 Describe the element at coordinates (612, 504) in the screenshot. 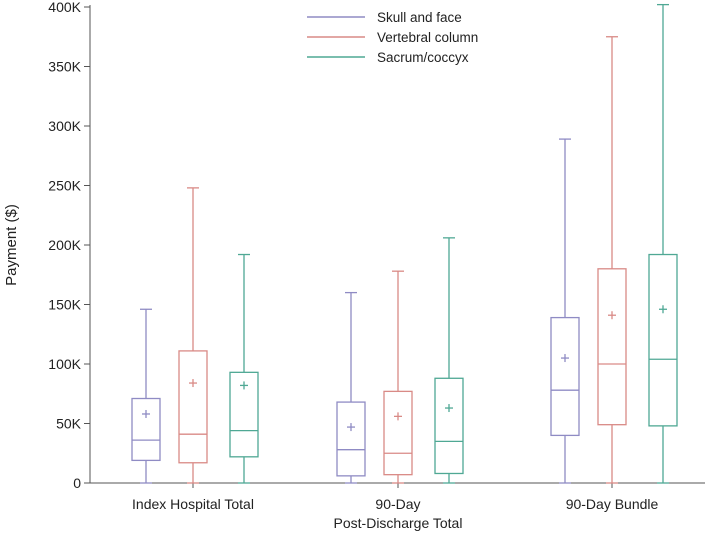

I see `x-category-label: 90-Day Bundle` at that location.